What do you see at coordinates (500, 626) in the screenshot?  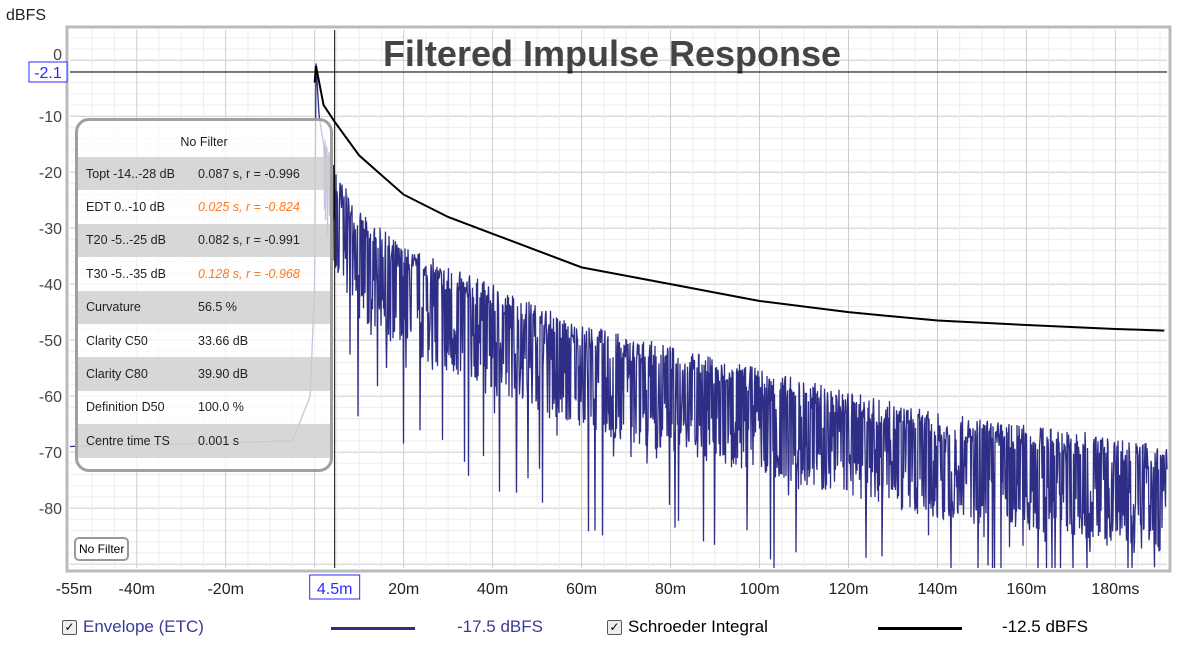 I see `envelope-level: -17.5 dBFS` at bounding box center [500, 626].